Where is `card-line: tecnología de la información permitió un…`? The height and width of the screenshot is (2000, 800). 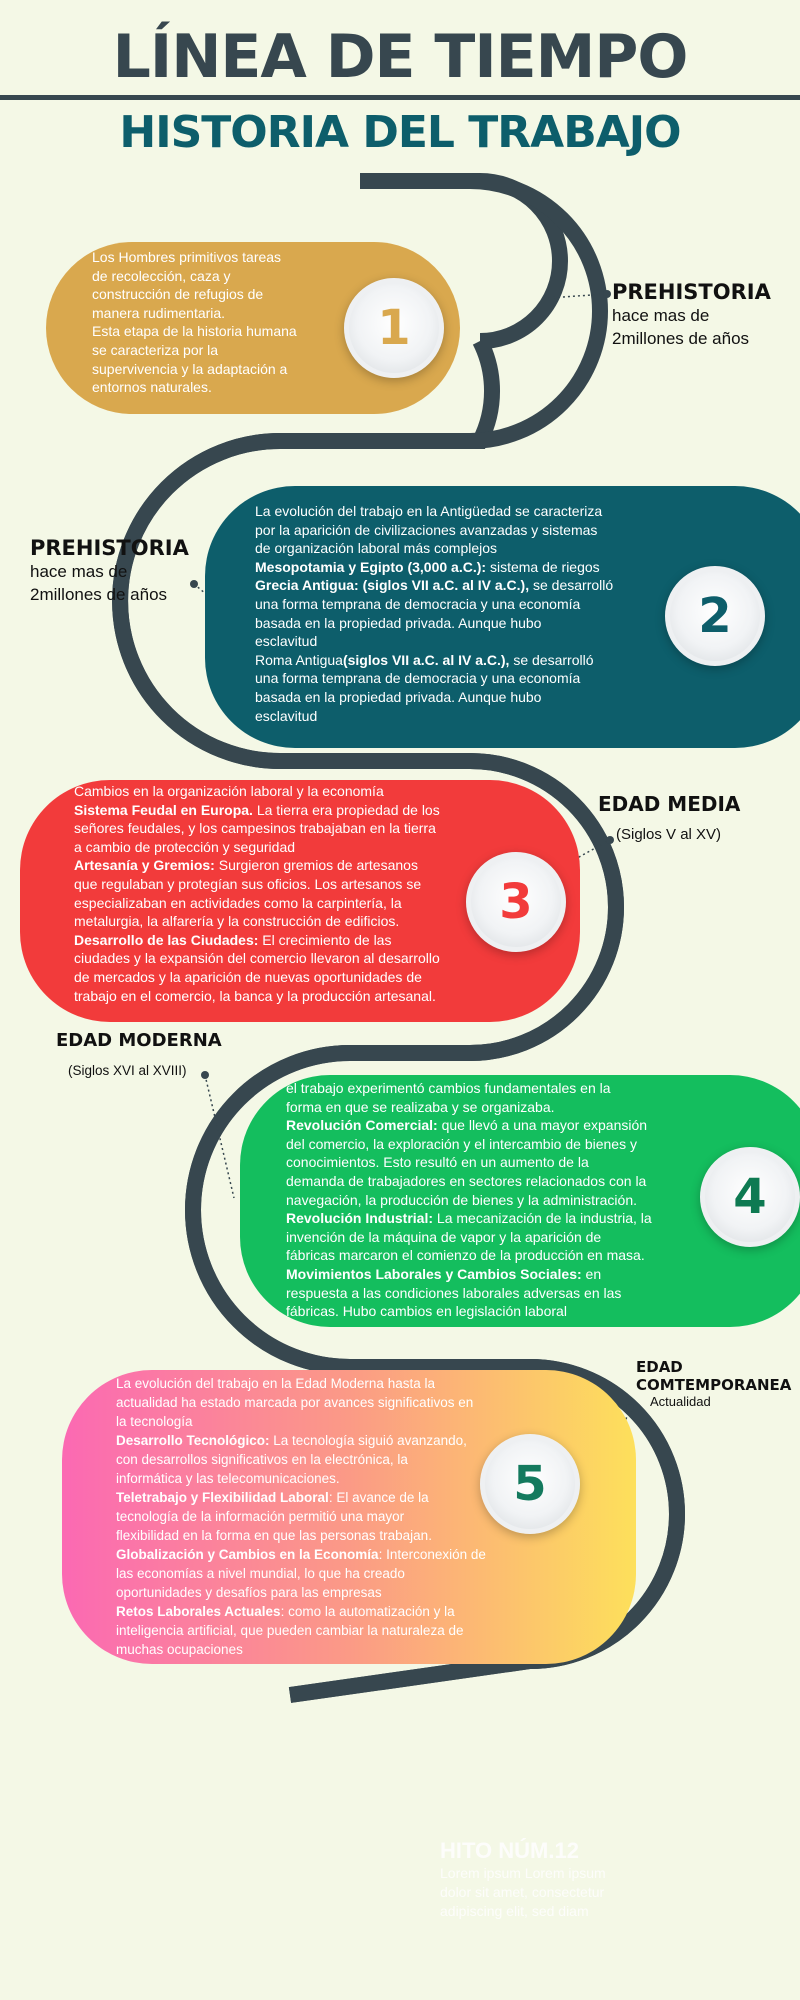 card-line: tecnología de la información permitió un… is located at coordinates (260, 1516).